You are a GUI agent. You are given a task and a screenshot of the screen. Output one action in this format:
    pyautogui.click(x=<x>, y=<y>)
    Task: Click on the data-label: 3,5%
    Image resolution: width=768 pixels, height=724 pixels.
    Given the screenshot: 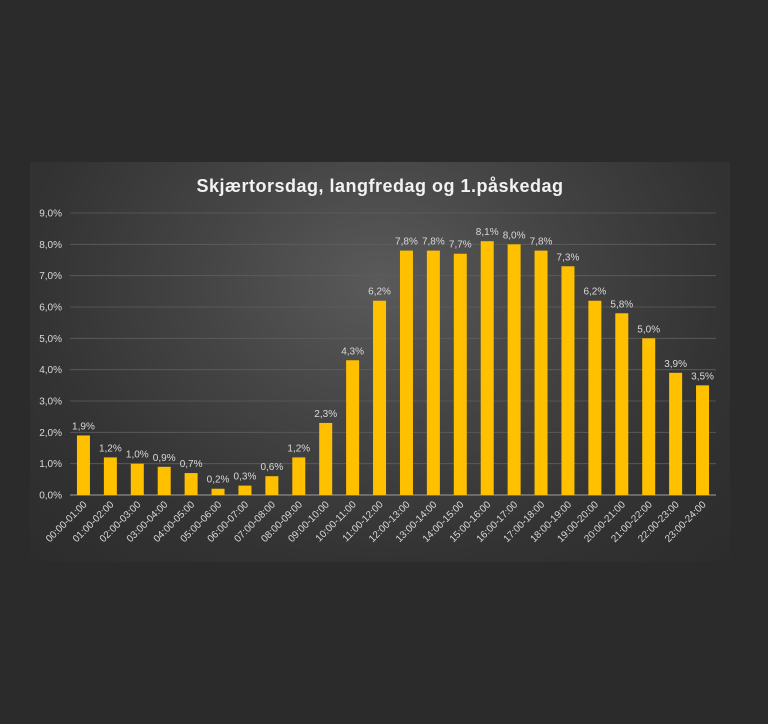 What is the action you would take?
    pyautogui.click(x=702, y=376)
    